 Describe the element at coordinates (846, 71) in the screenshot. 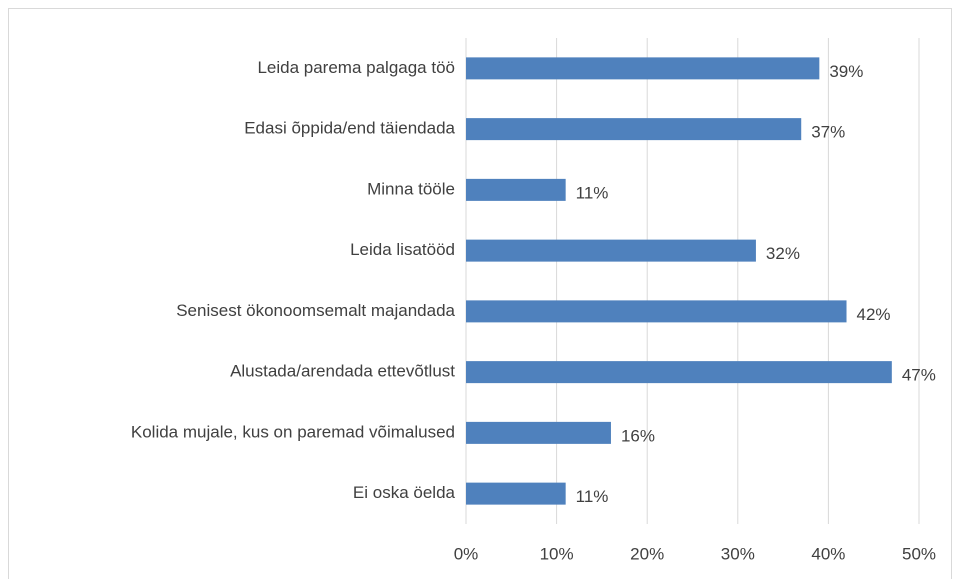

I see `data-label: 39%` at that location.